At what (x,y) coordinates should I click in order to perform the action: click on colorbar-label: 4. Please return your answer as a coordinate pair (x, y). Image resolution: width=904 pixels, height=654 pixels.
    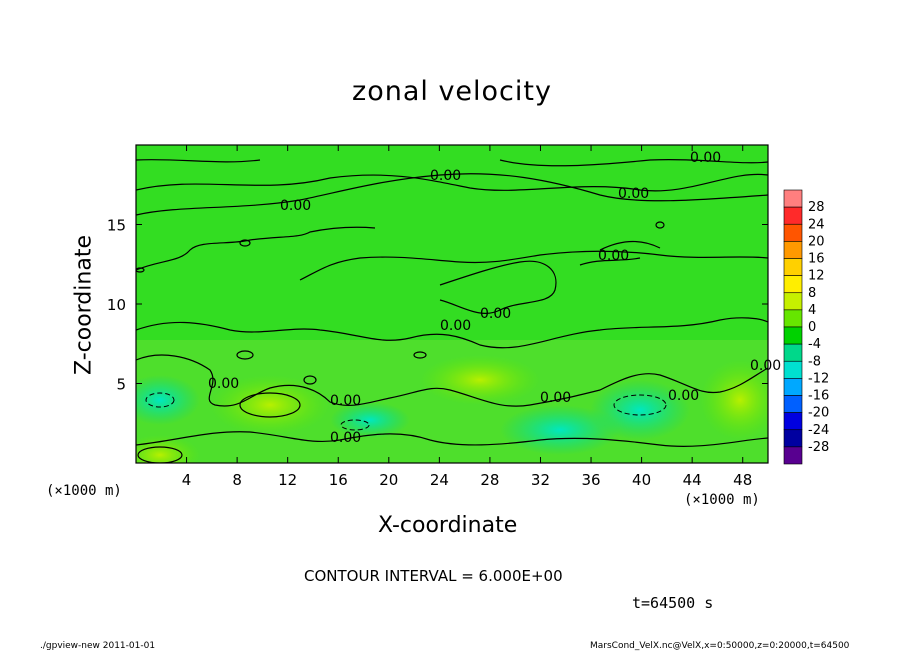
    Looking at the image, I should click on (812, 310).